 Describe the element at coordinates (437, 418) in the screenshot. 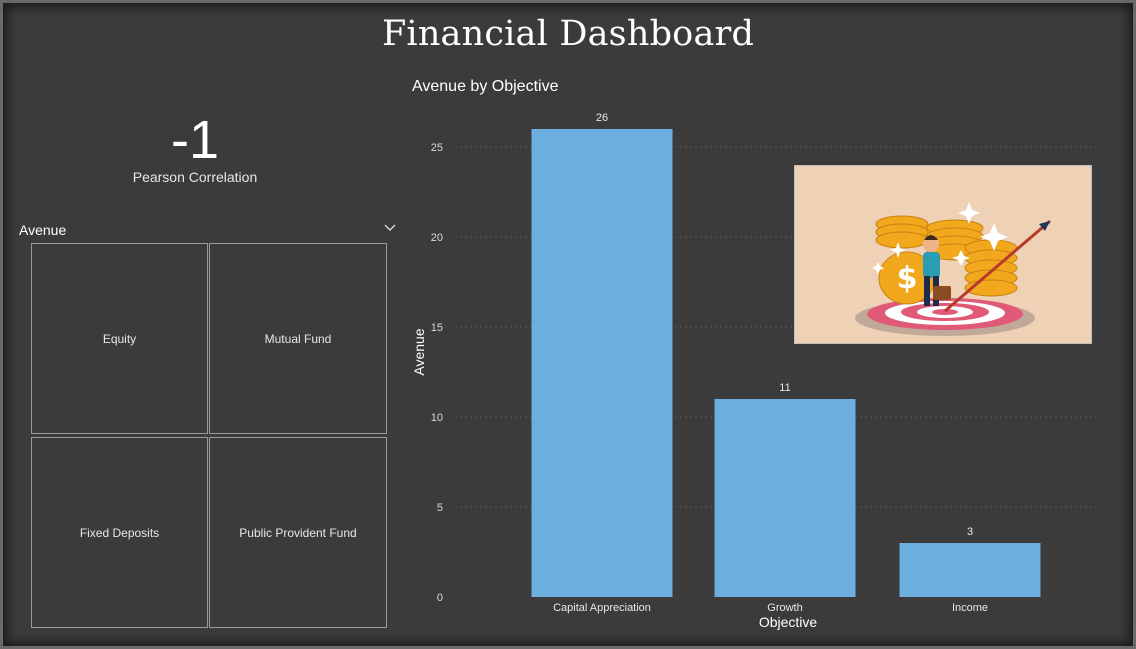

I see `y-tick-label: 10` at that location.